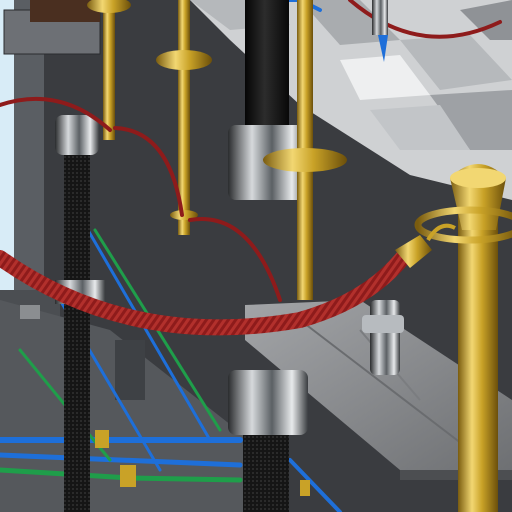 The height and width of the screenshot is (512, 512). I want to click on stanchion-cap-icon, so click(380, 31).